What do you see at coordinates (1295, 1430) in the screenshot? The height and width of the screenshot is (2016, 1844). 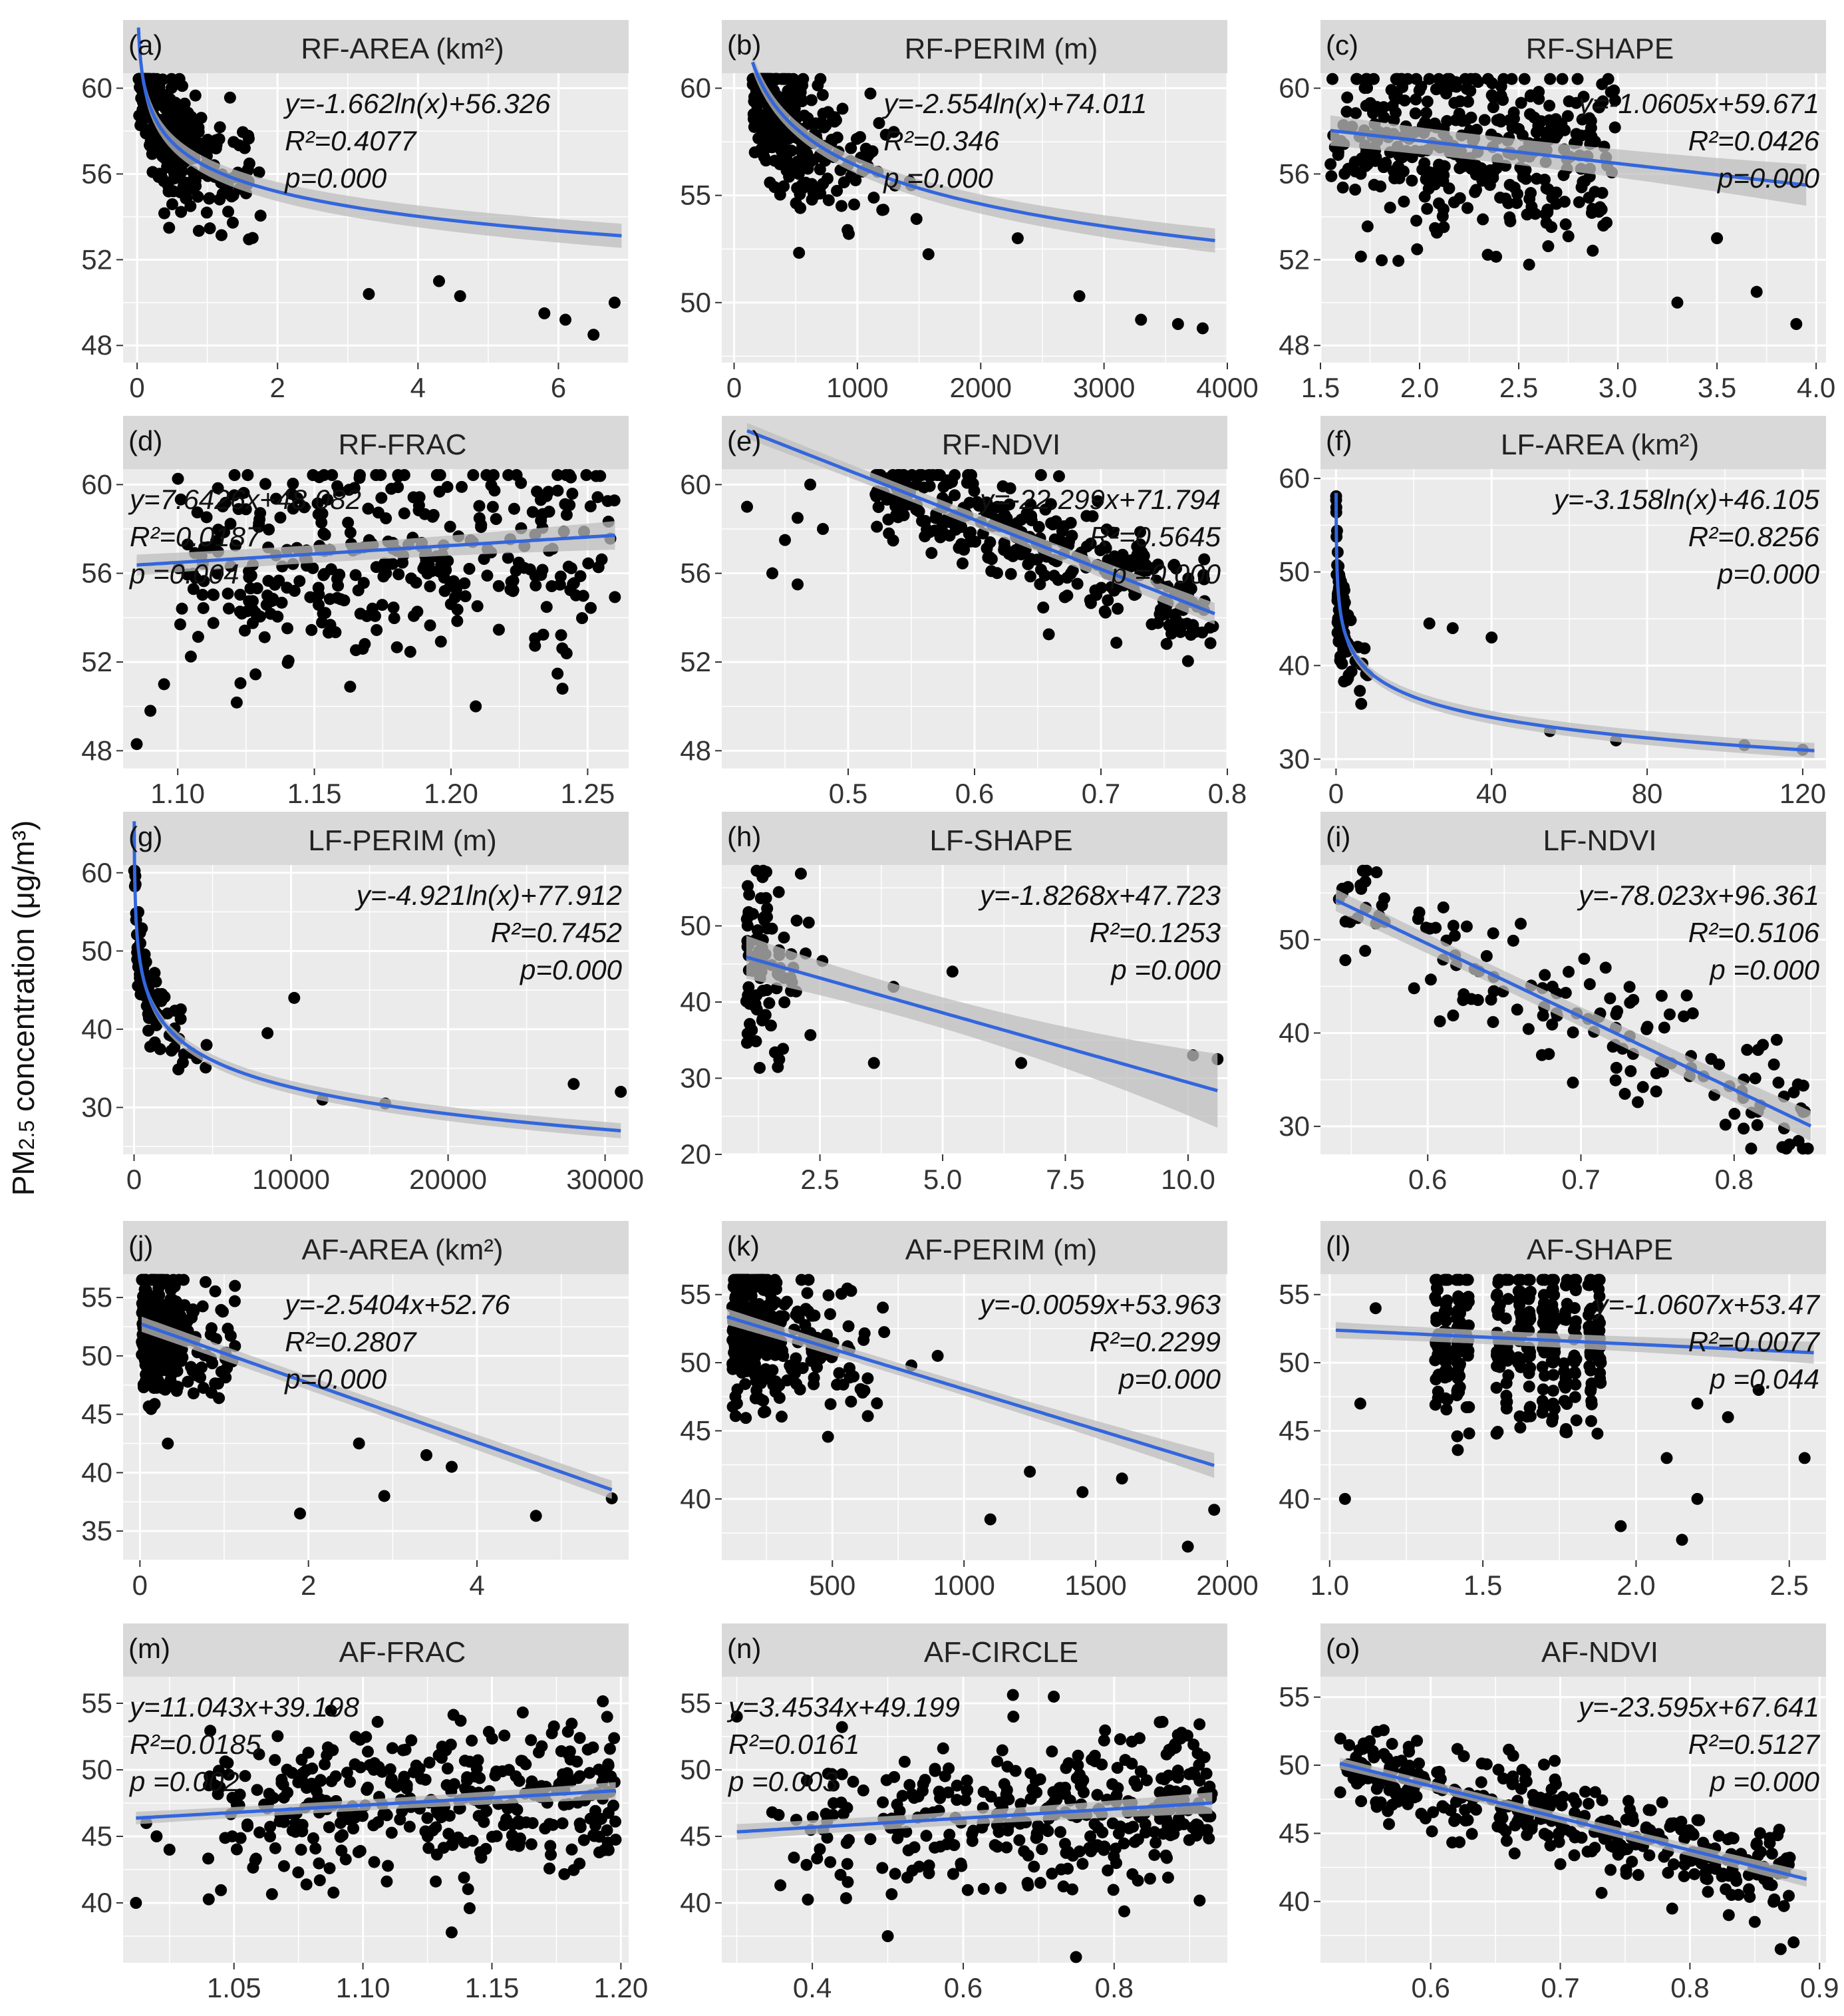 I see `y-tick-label: 45` at bounding box center [1295, 1430].